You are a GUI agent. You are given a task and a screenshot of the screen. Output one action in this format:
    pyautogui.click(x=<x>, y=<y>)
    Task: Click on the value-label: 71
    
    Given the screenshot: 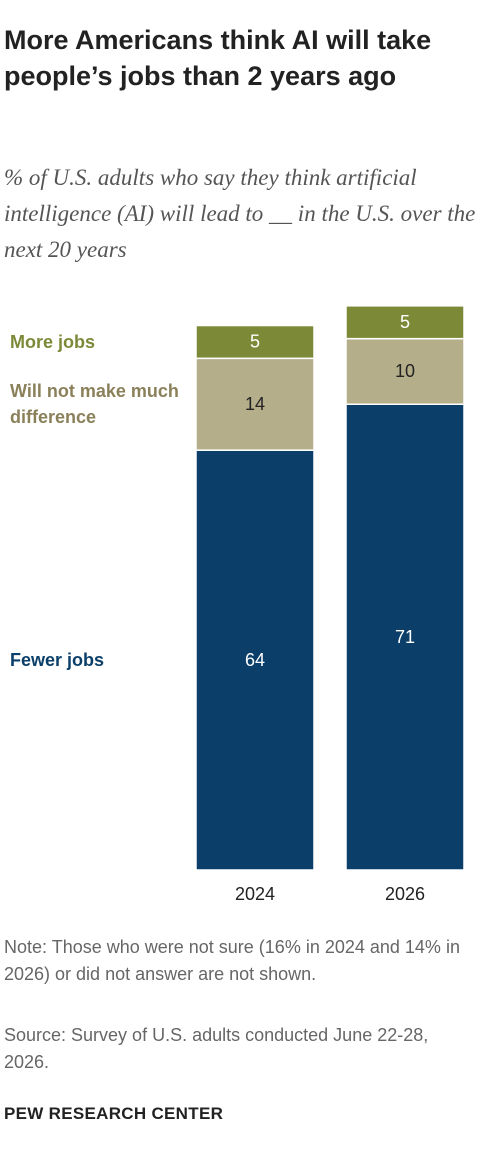 What is the action you would take?
    pyautogui.click(x=405, y=637)
    